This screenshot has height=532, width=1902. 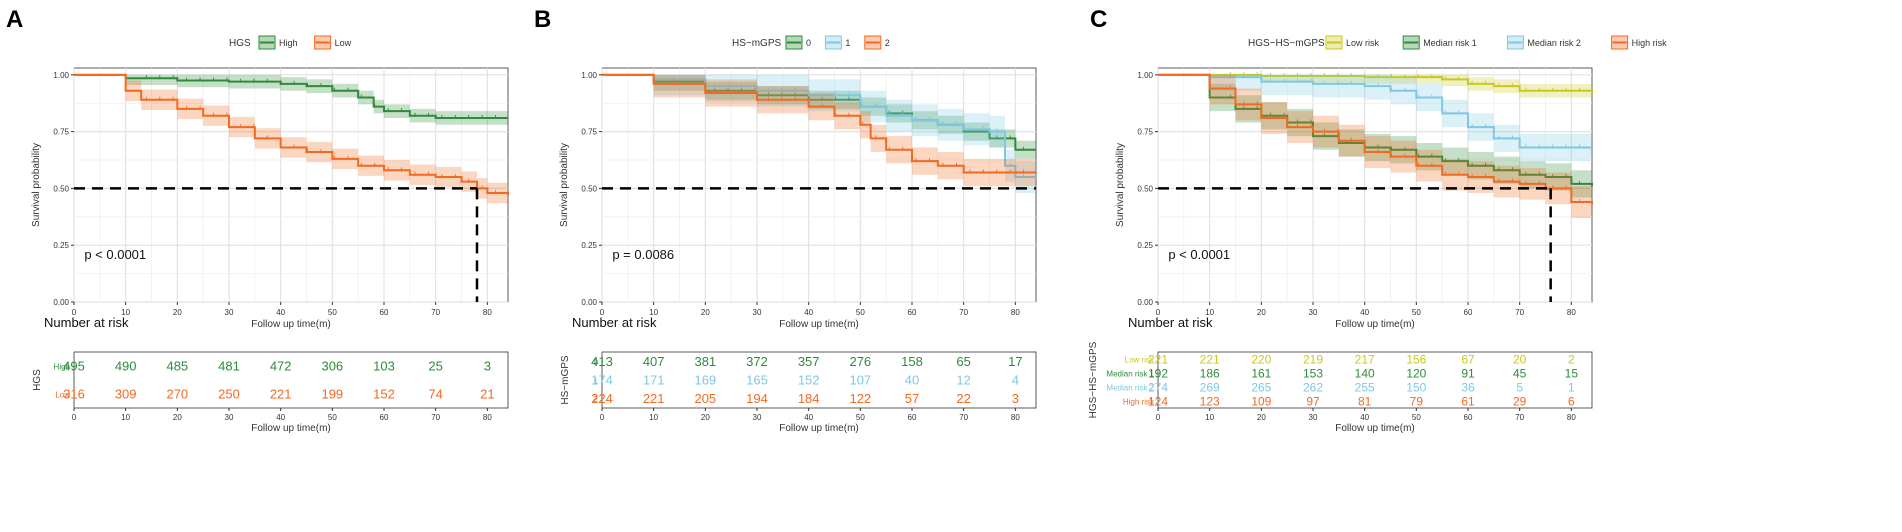 I want to click on risk-count: 156, so click(x=1416, y=360).